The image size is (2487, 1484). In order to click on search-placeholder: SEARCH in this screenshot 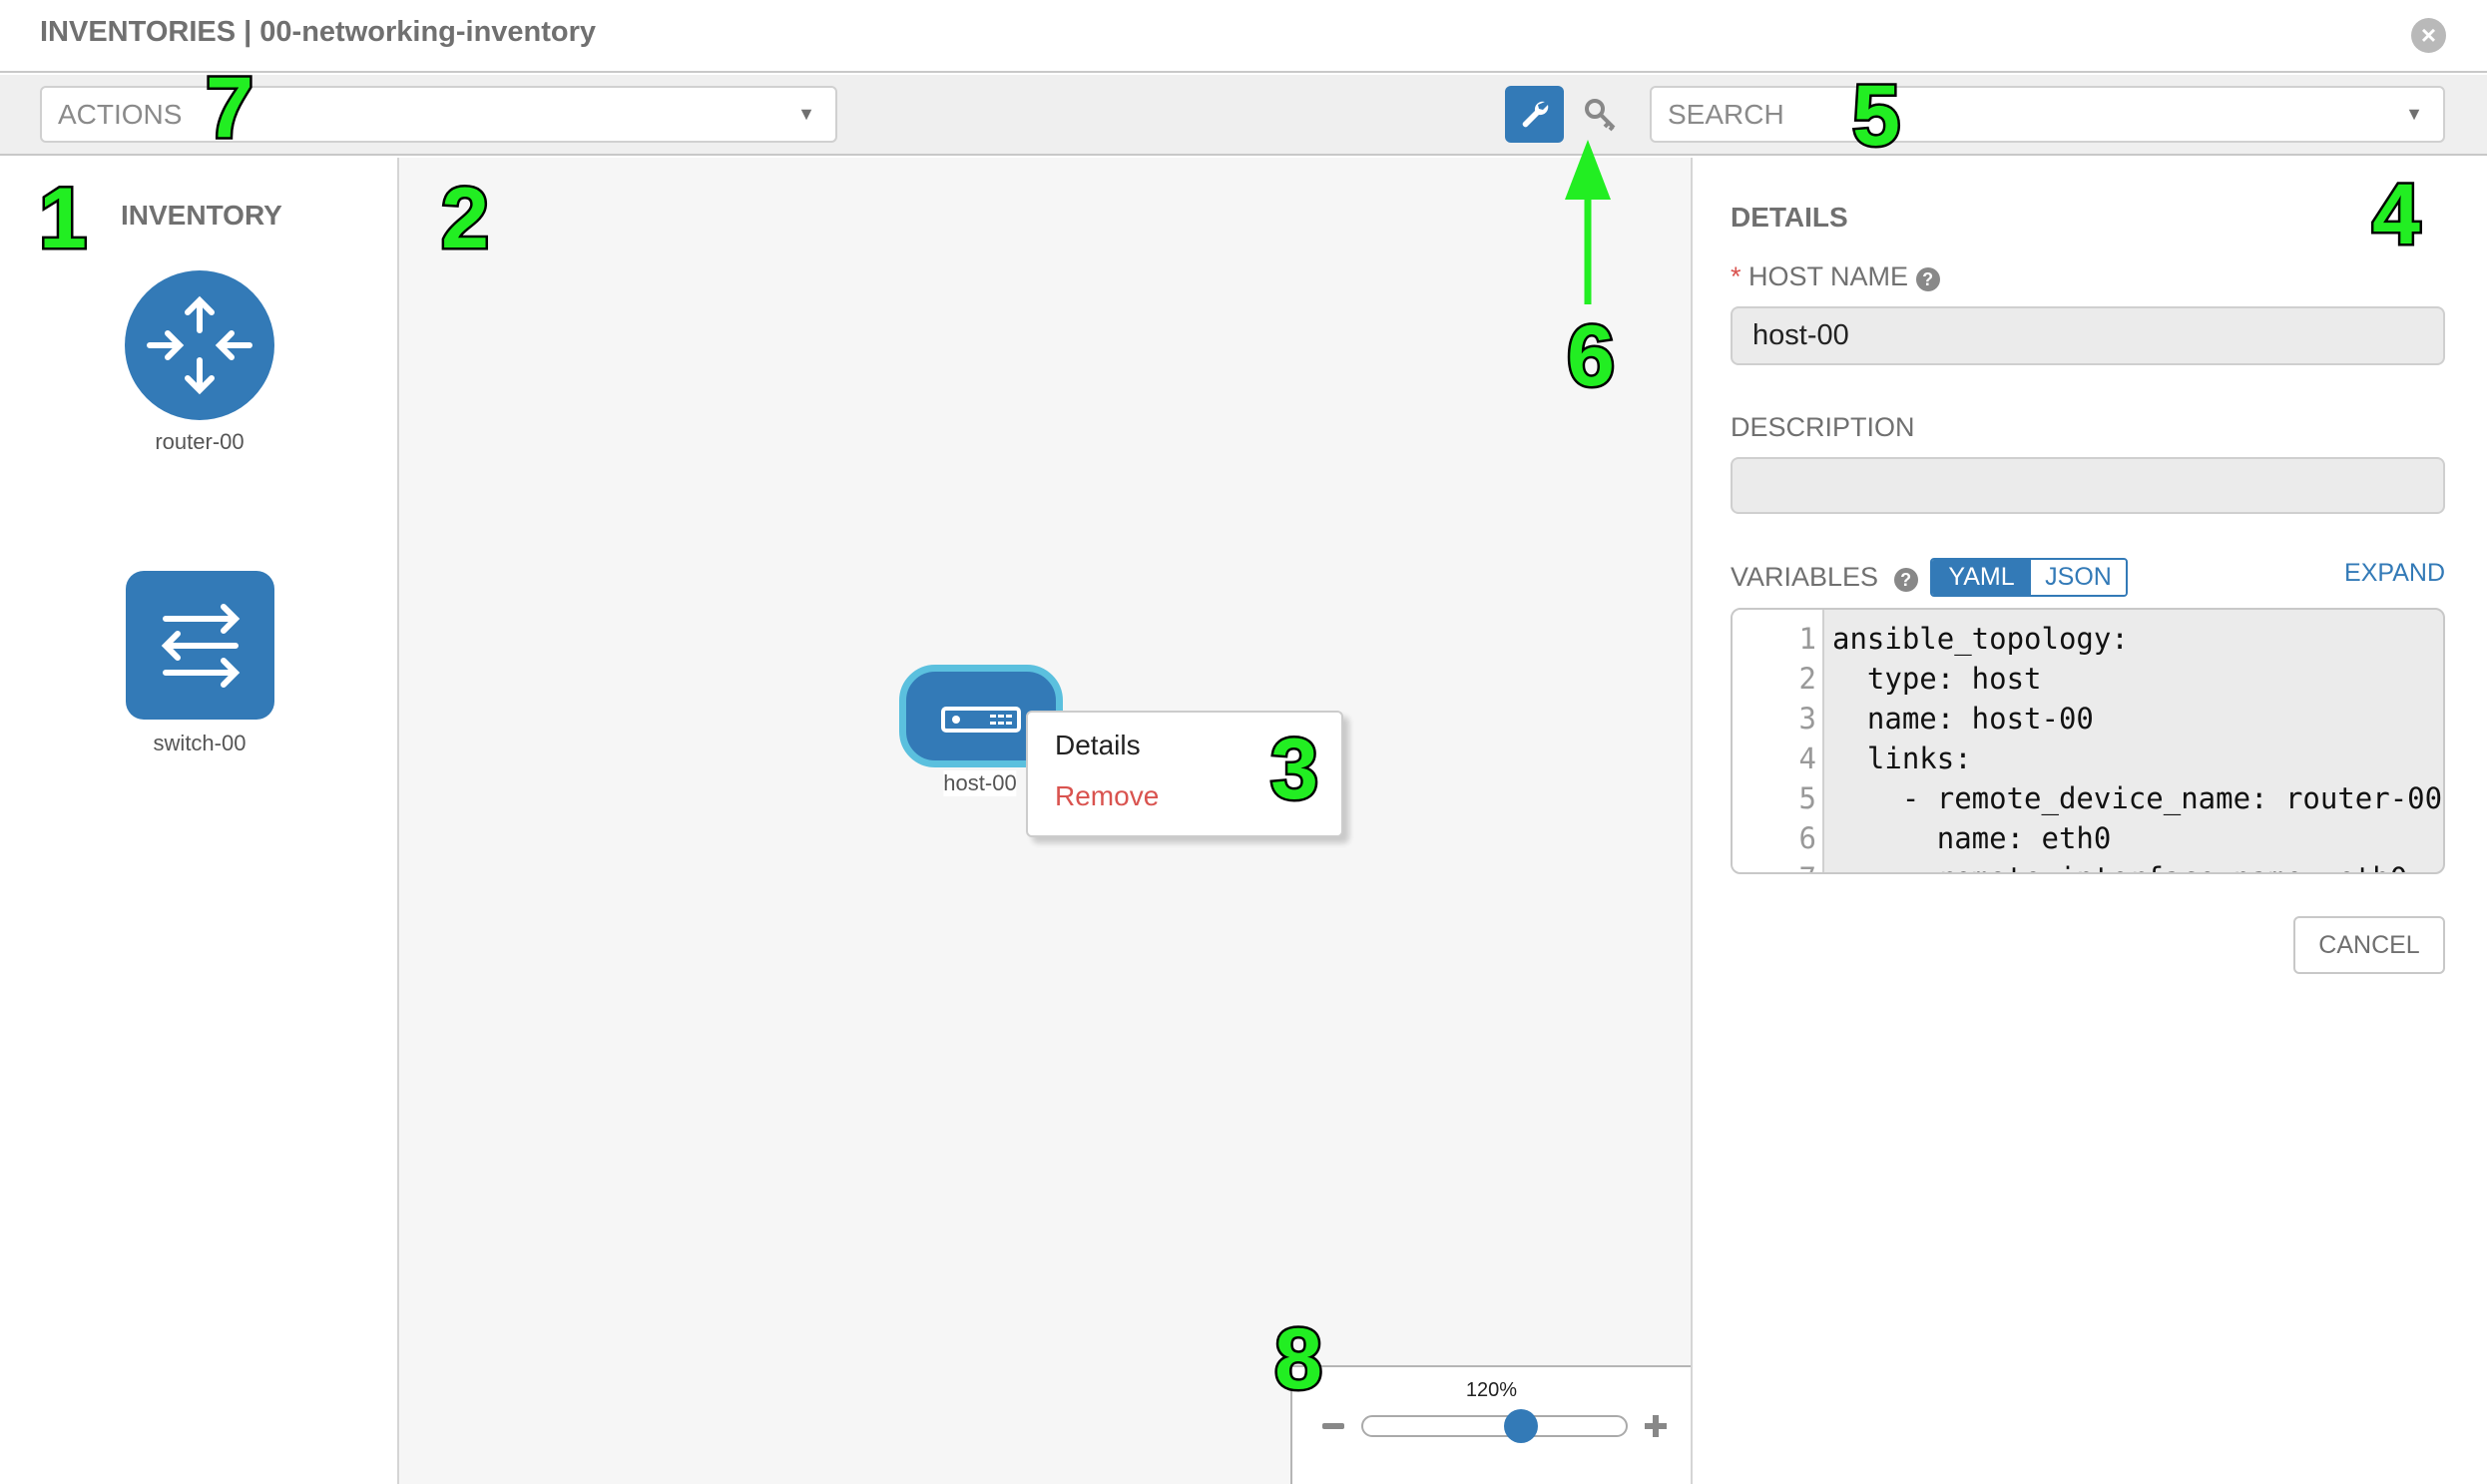, I will do `click(1726, 114)`.